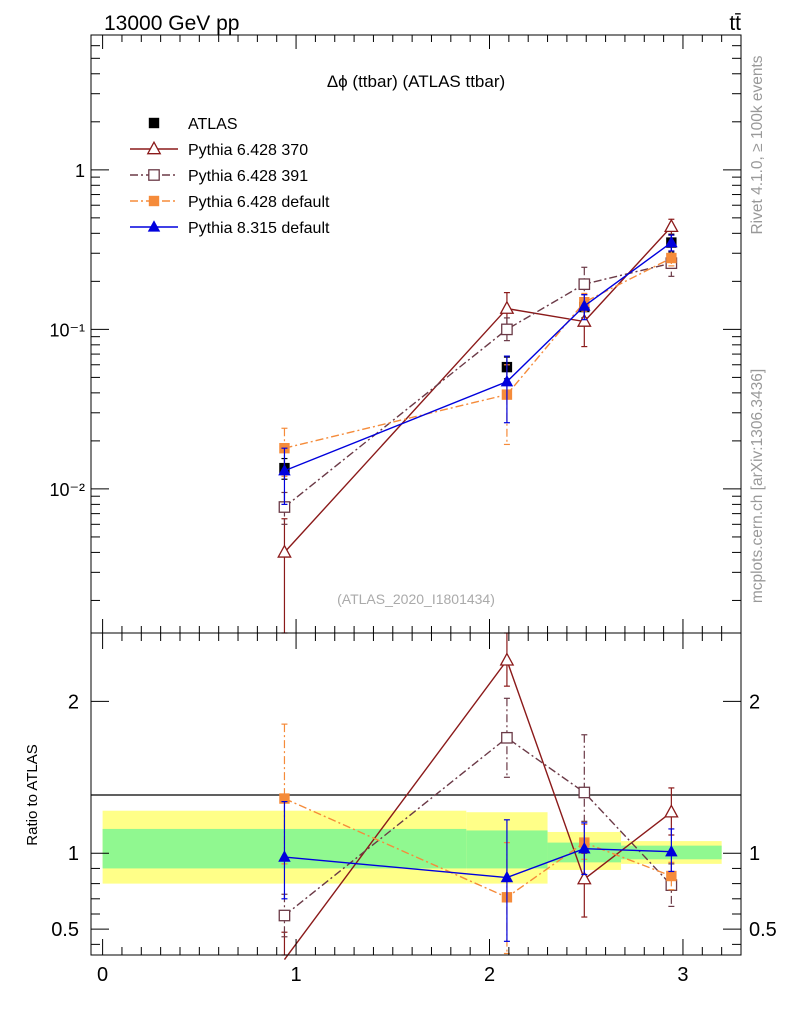  I want to click on ratio-line-pythia-6-428-default, so click(478, 848).